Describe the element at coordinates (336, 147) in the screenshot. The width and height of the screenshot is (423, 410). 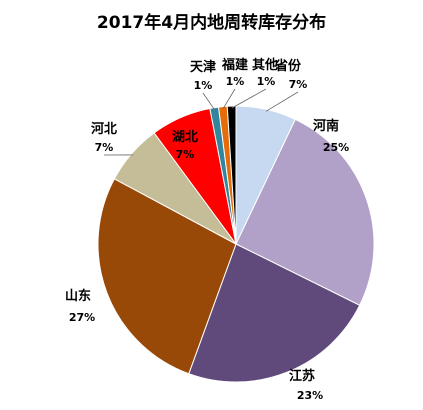
I see `slice-pct-2: 25%` at that location.